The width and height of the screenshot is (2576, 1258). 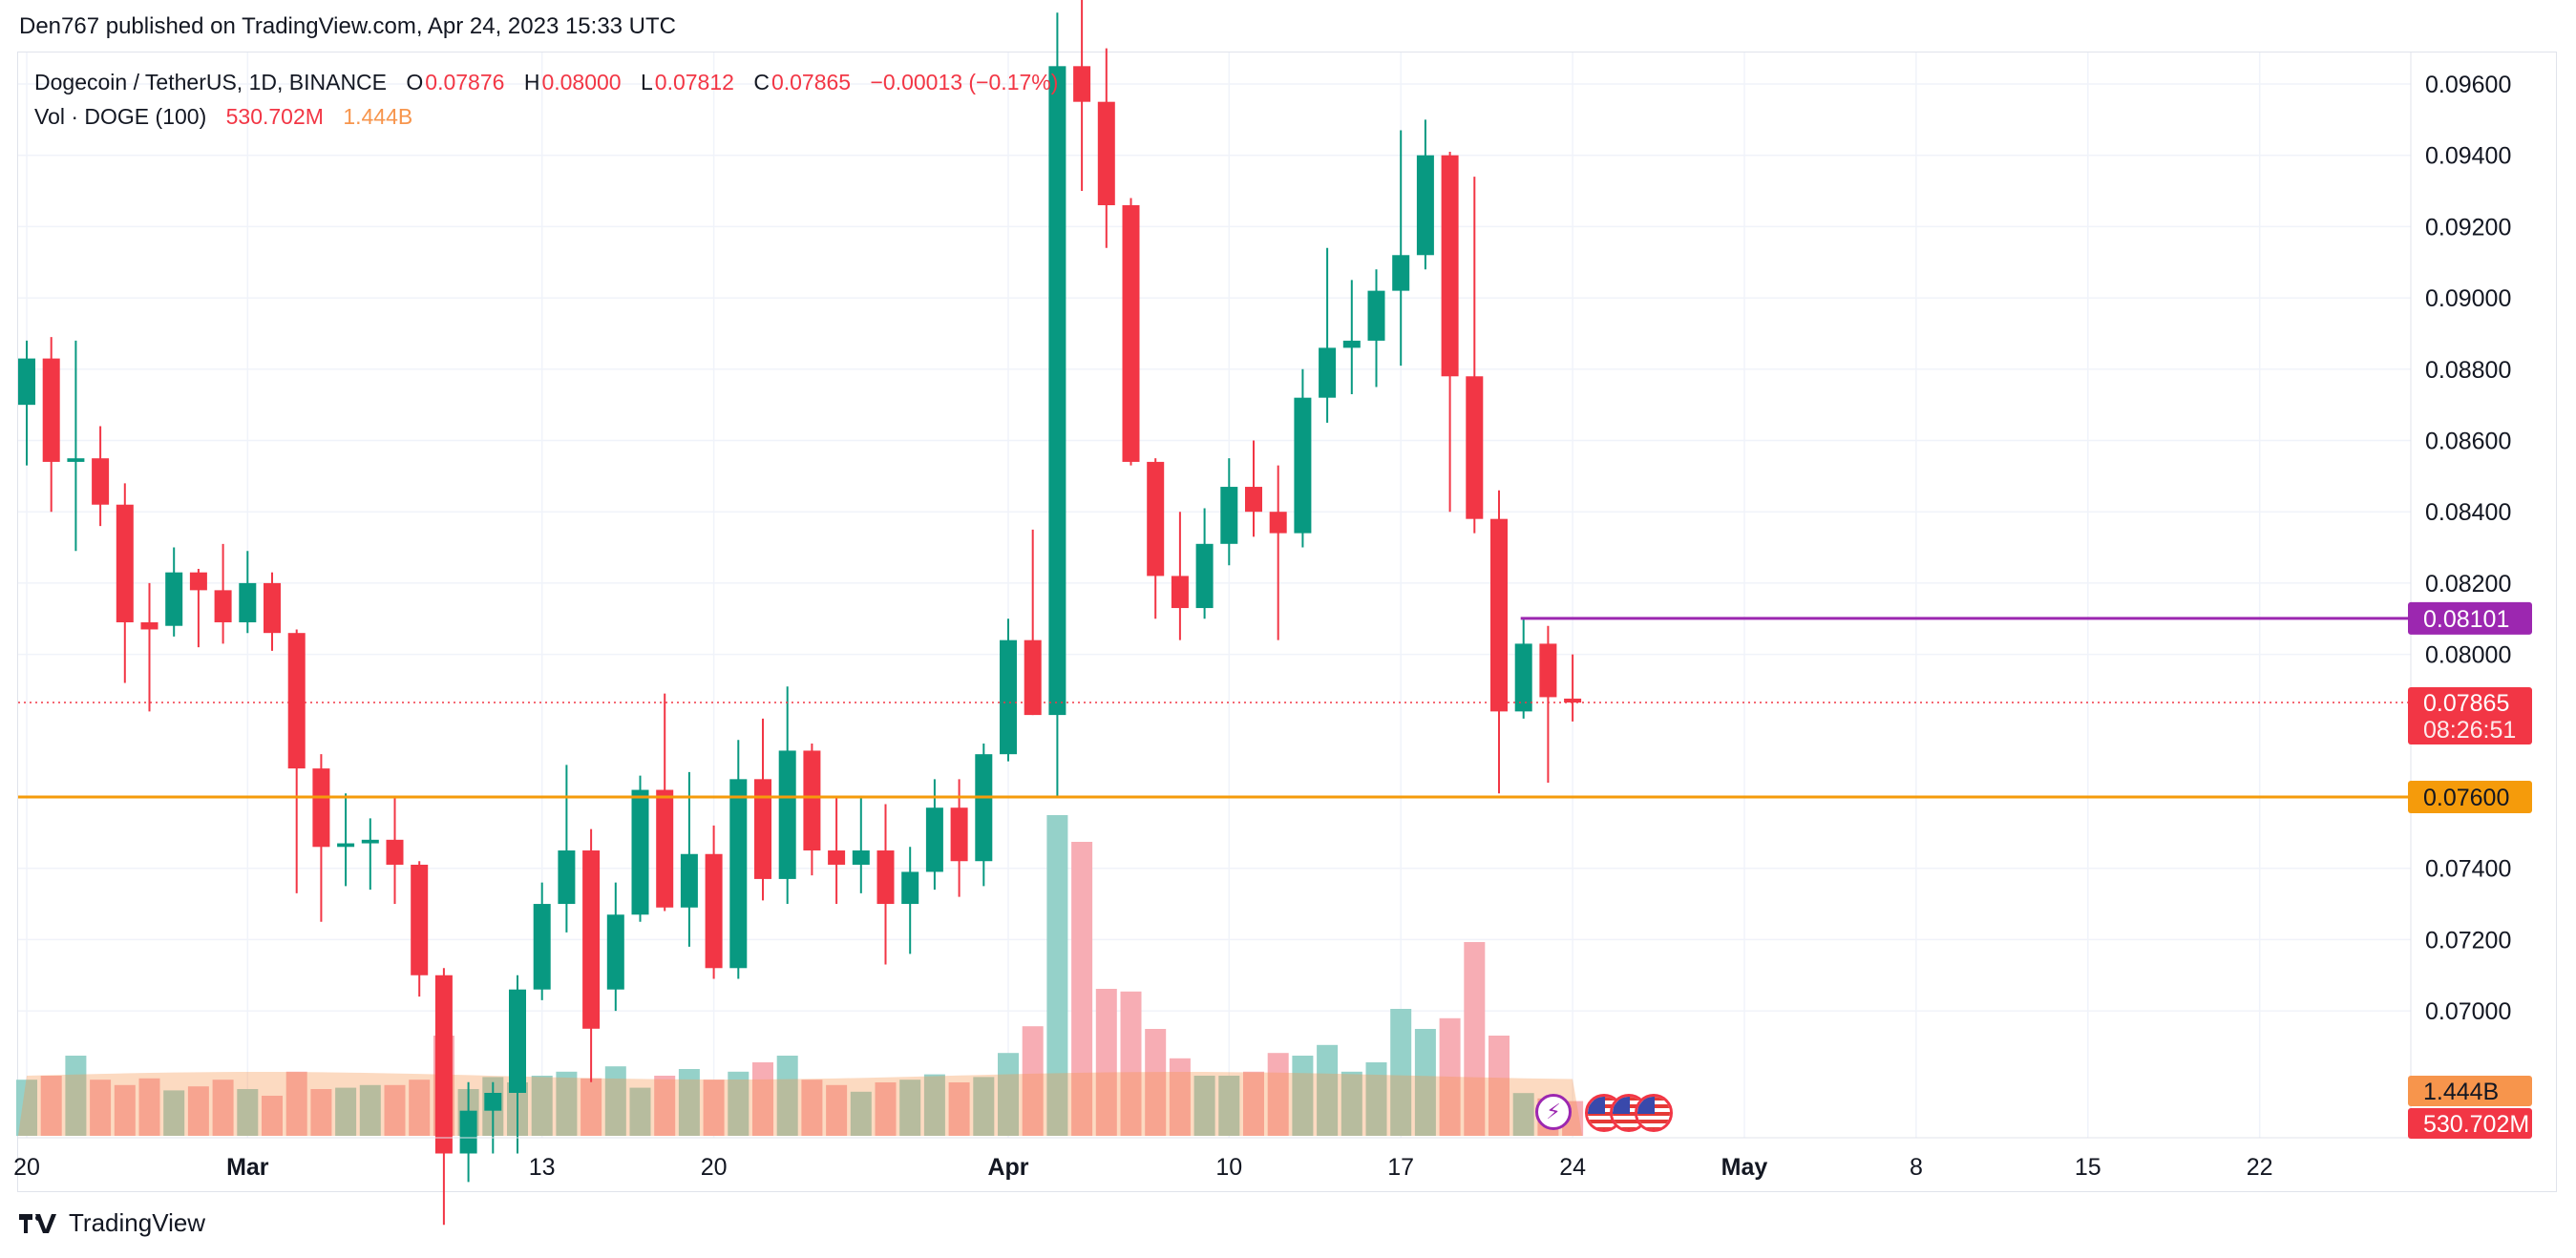 What do you see at coordinates (465, 82) in the screenshot?
I see `legend-open-value: 0.07876` at bounding box center [465, 82].